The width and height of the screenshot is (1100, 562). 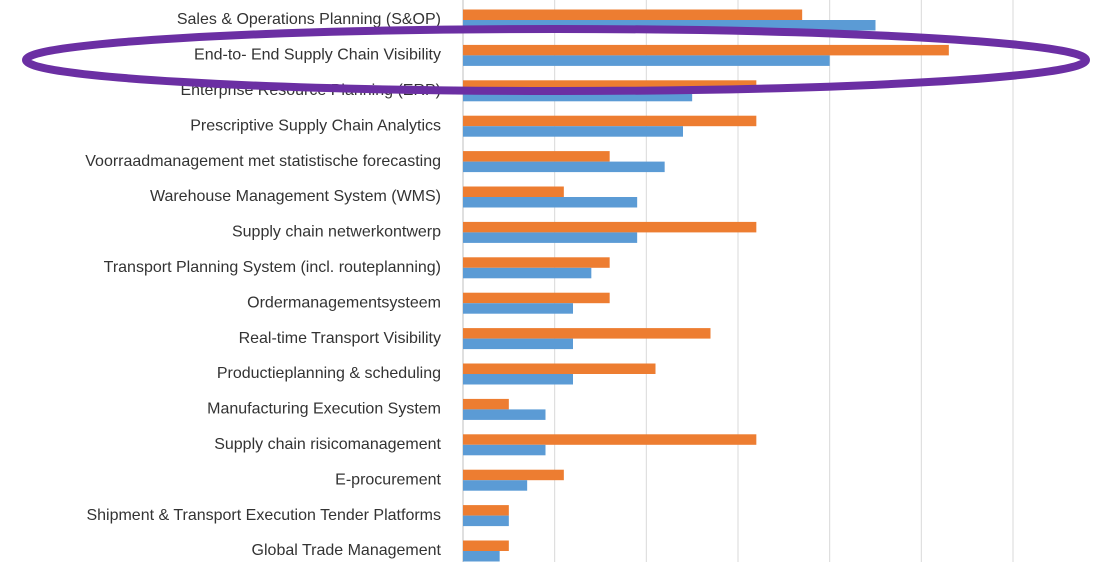 I want to click on category-label: Sales & Operations Planning (S&OP), so click(x=309, y=19).